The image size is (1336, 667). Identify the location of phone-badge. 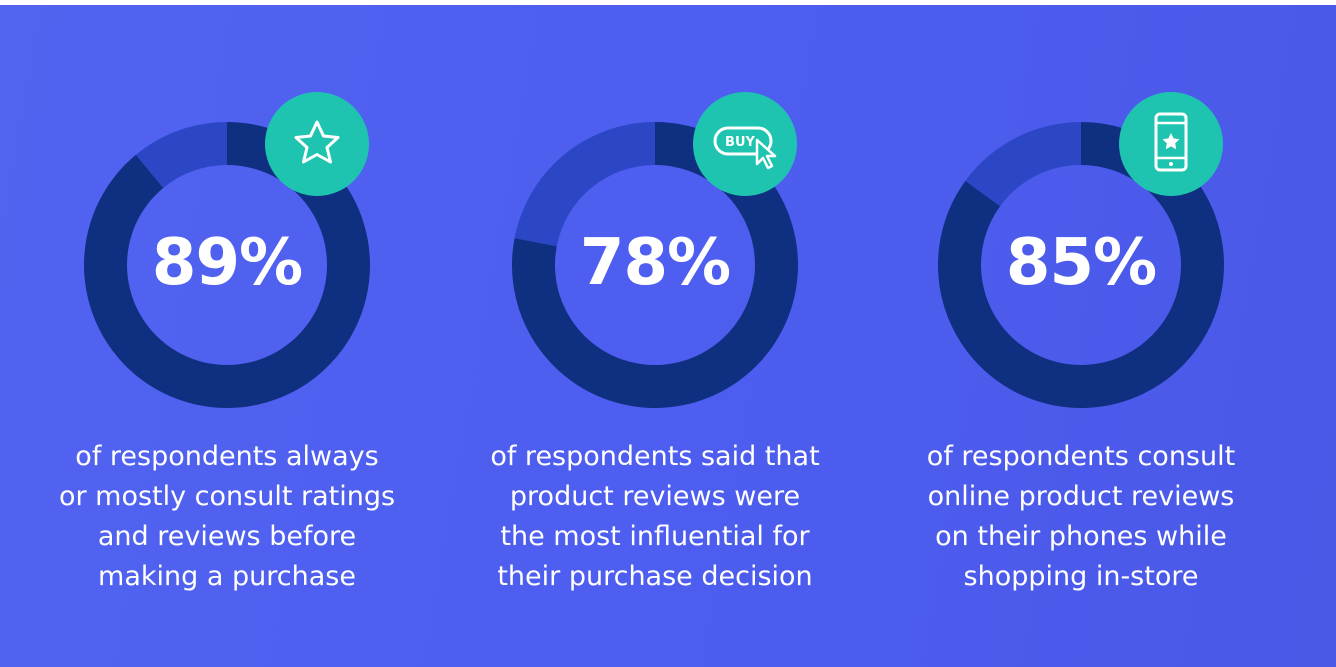
(1171, 144).